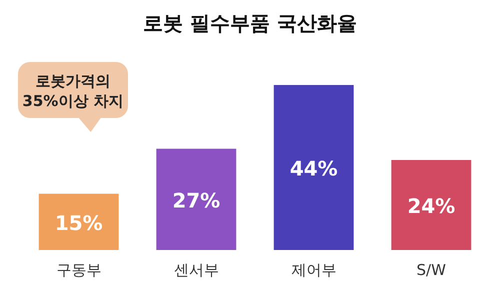 This screenshot has height=287, width=500. I want to click on x-tick-label: S/W, so click(431, 270).